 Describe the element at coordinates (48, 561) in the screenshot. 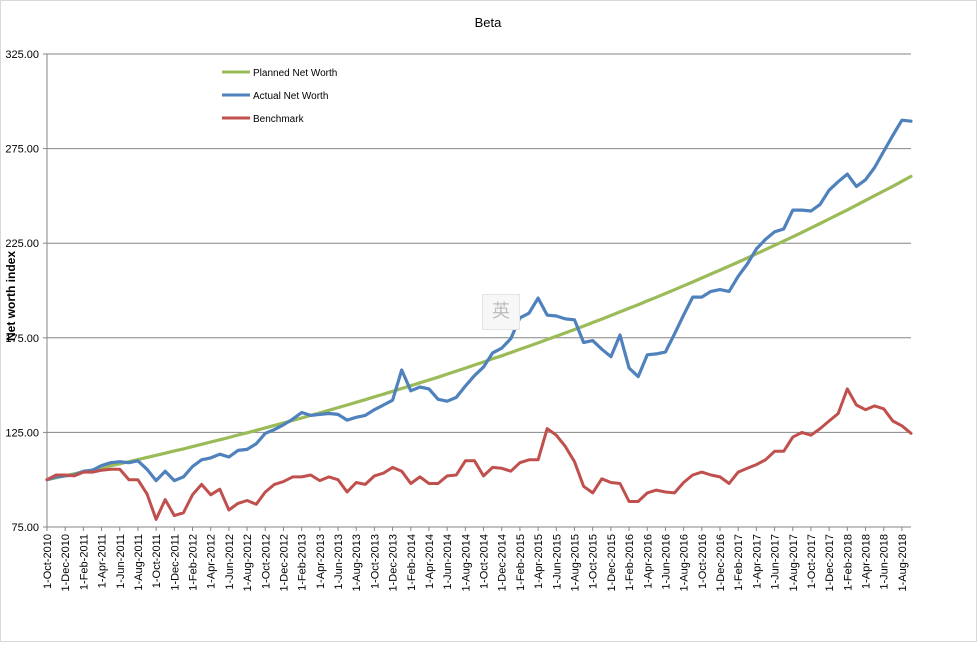

I see `x-tick-label: 1-Oct-2010` at that location.